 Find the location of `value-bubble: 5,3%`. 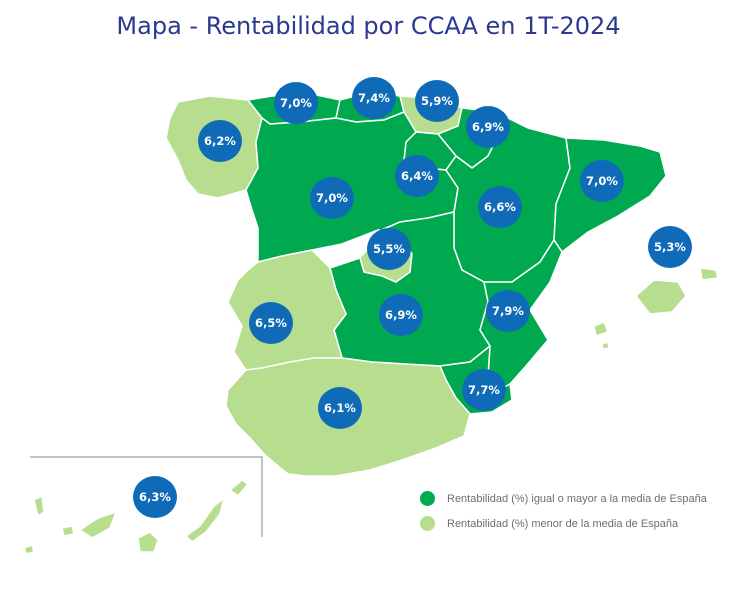

value-bubble: 5,3% is located at coordinates (670, 247).